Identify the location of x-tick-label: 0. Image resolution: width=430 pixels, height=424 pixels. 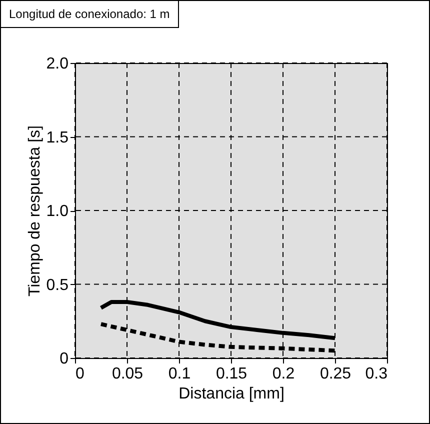
(80, 374).